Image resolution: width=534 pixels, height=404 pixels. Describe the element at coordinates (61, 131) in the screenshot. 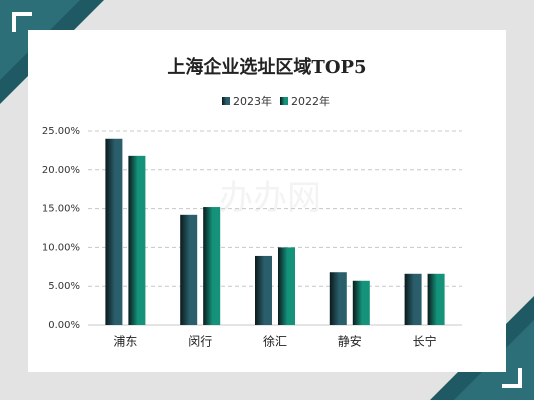

I see `y-tick-label: 25.00%` at that location.